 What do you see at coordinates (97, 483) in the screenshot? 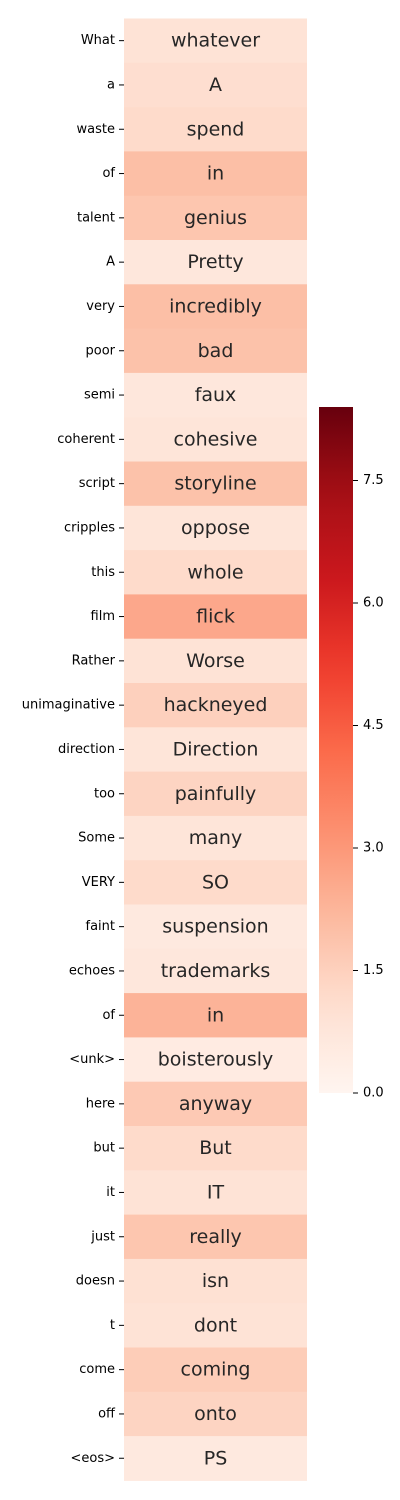
I see `y-tick-label: script` at bounding box center [97, 483].